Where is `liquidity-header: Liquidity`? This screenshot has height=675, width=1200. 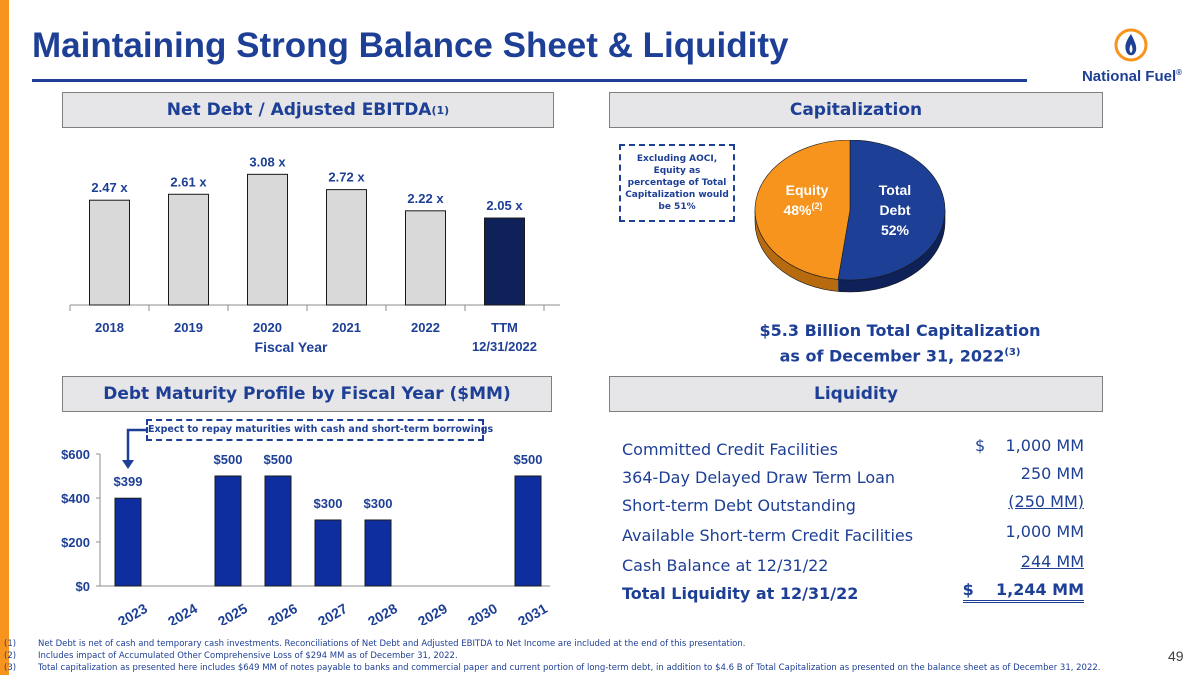
liquidity-header: Liquidity is located at coordinates (856, 394).